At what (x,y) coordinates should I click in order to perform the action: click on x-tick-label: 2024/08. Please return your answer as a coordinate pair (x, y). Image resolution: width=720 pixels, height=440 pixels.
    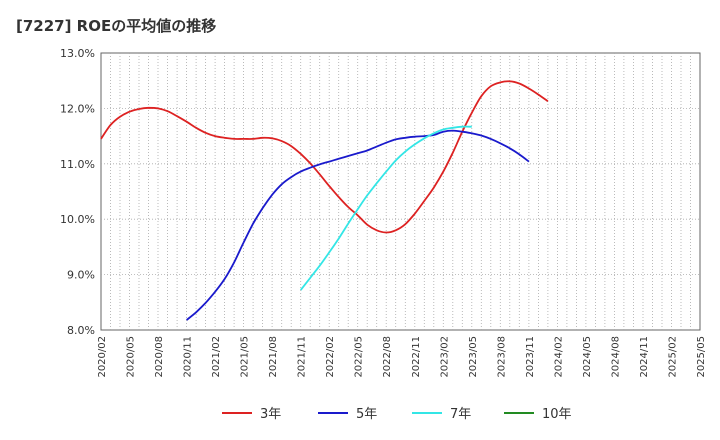
    Looking at the image, I should click on (615, 357).